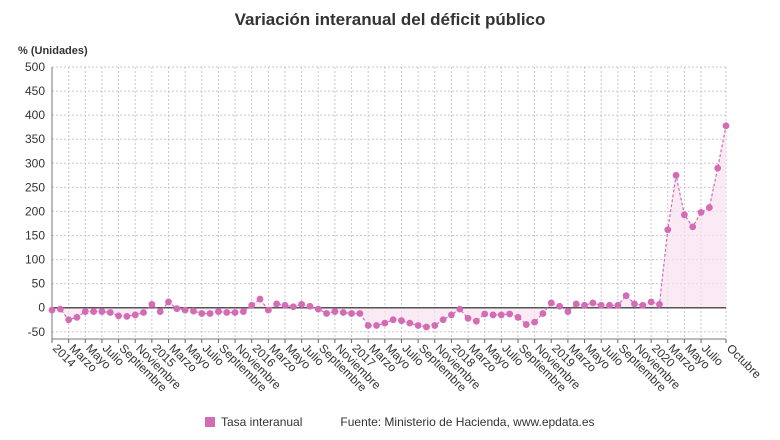  Describe the element at coordinates (41, 308) in the screenshot. I see `y-tick-label: 0` at that location.